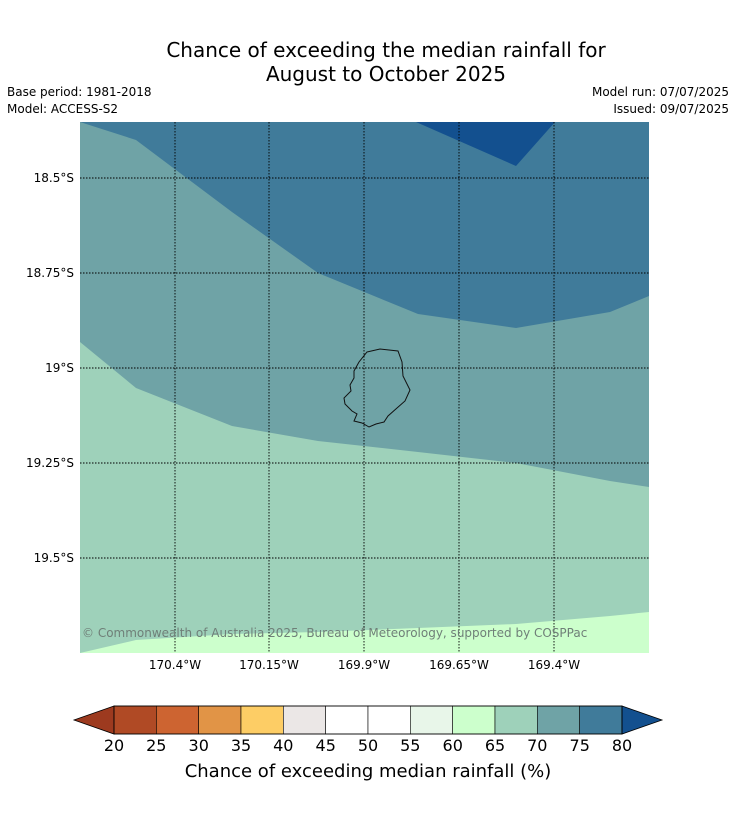  What do you see at coordinates (452, 745) in the screenshot?
I see `colorbar-tick: 60` at bounding box center [452, 745].